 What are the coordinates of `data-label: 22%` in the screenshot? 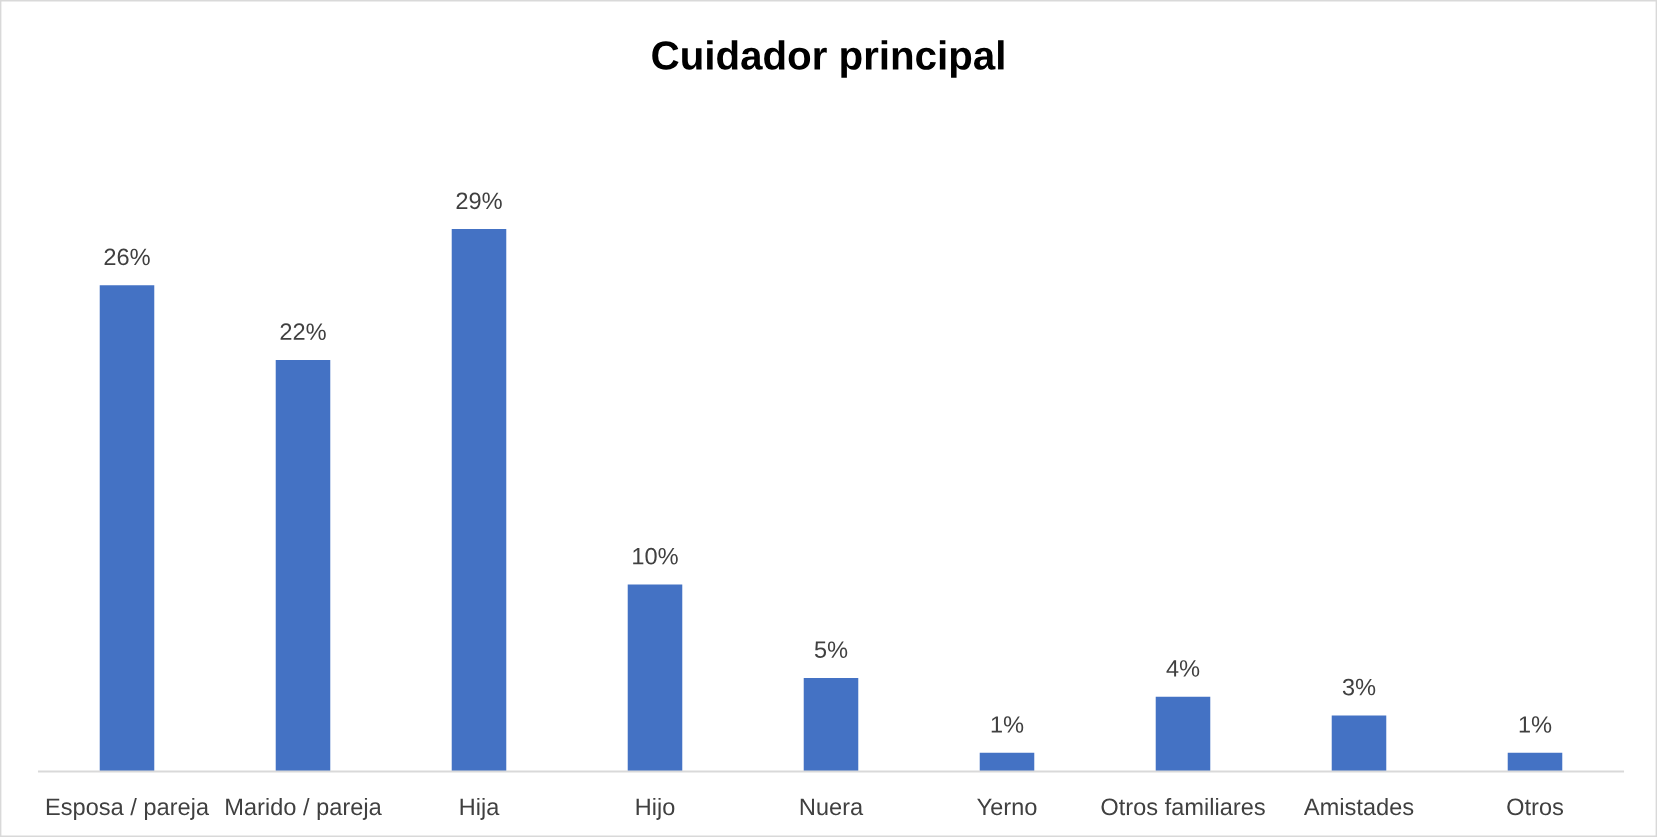 It's located at (303, 331).